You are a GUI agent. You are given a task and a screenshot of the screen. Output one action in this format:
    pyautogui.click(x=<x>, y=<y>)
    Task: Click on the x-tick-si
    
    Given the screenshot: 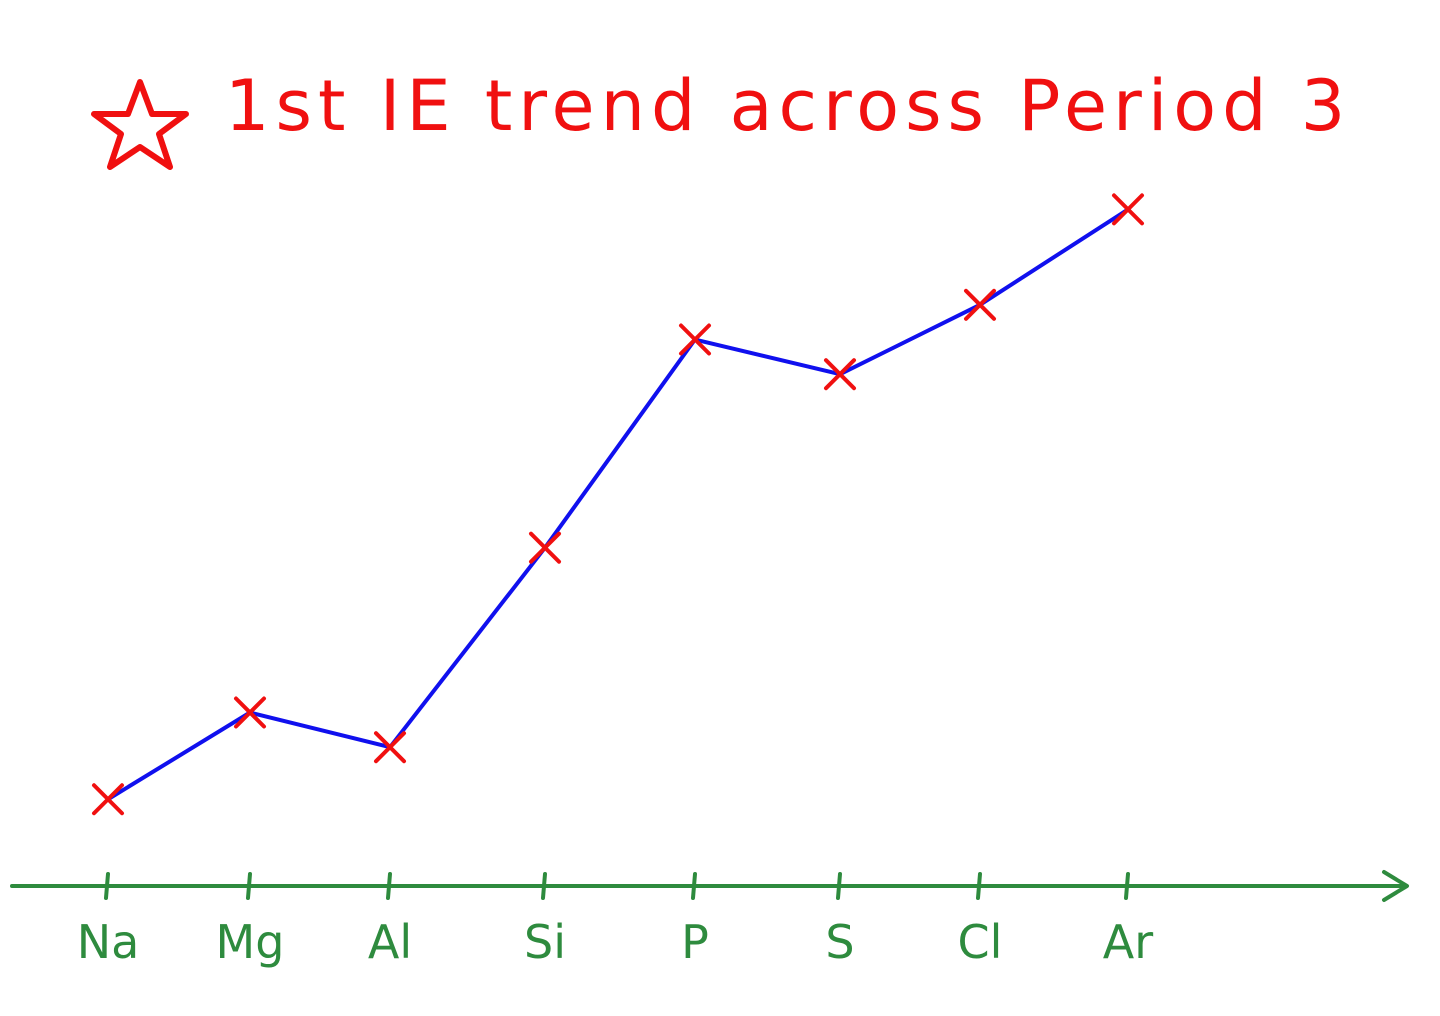 What is the action you would take?
    pyautogui.click(x=544, y=886)
    